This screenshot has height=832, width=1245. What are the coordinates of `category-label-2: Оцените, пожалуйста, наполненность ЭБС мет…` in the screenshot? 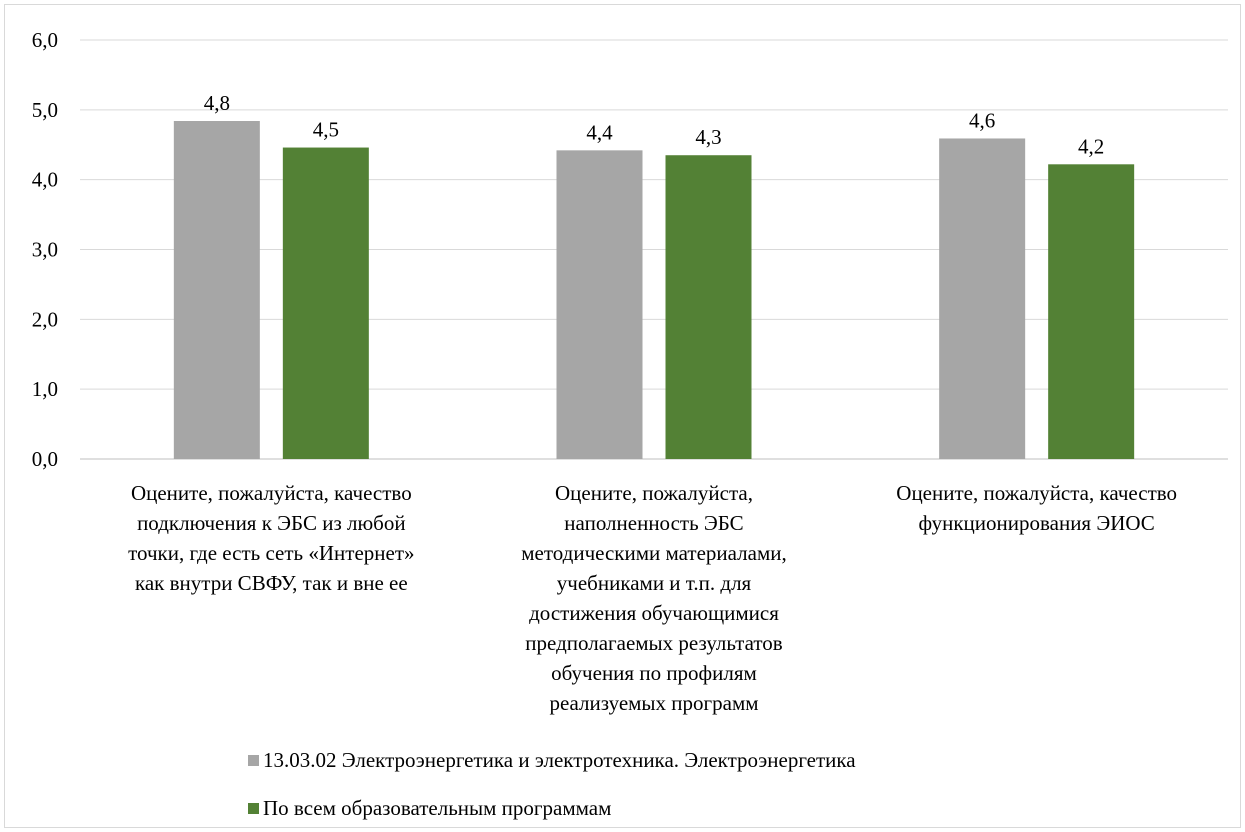 It's located at (654, 598).